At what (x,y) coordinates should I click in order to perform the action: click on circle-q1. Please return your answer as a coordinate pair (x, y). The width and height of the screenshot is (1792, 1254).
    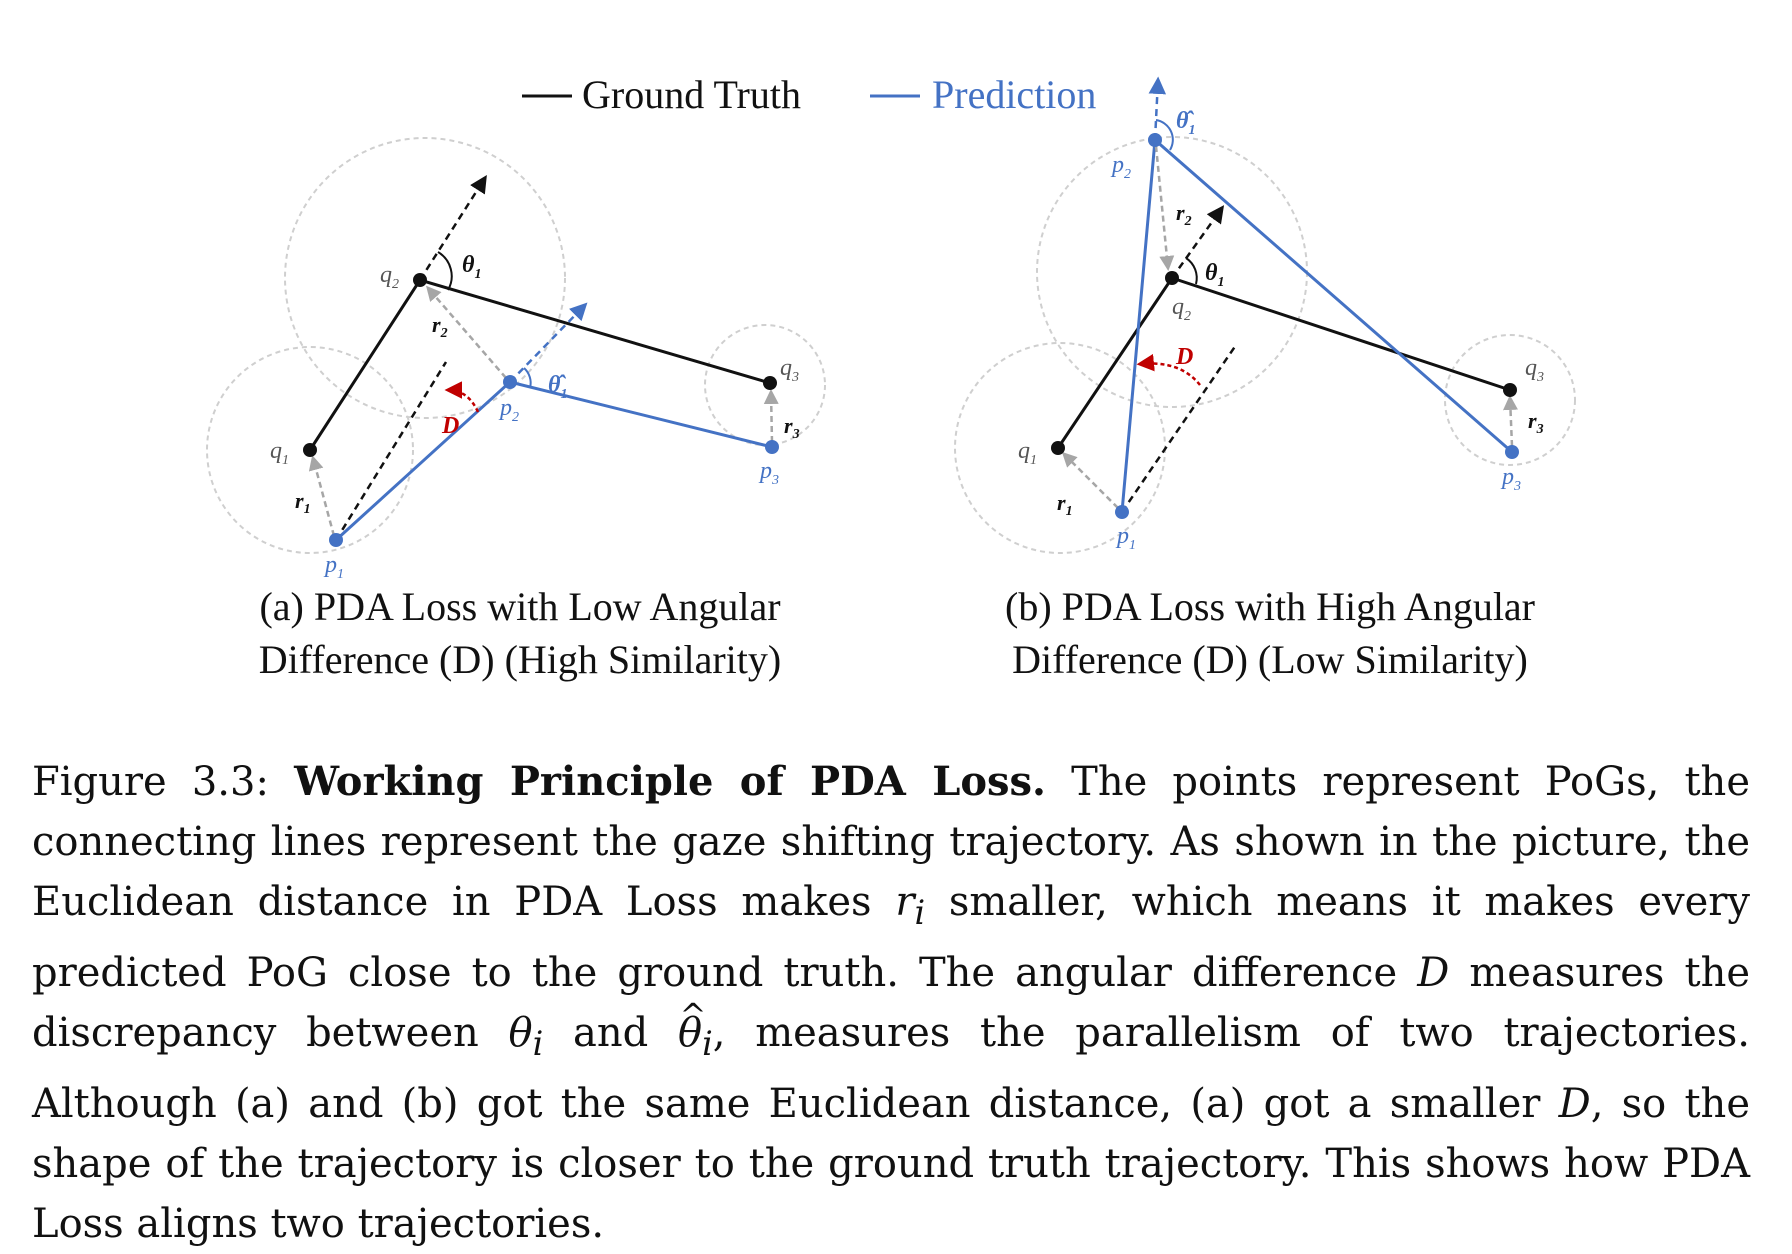
    Looking at the image, I should click on (310, 450).